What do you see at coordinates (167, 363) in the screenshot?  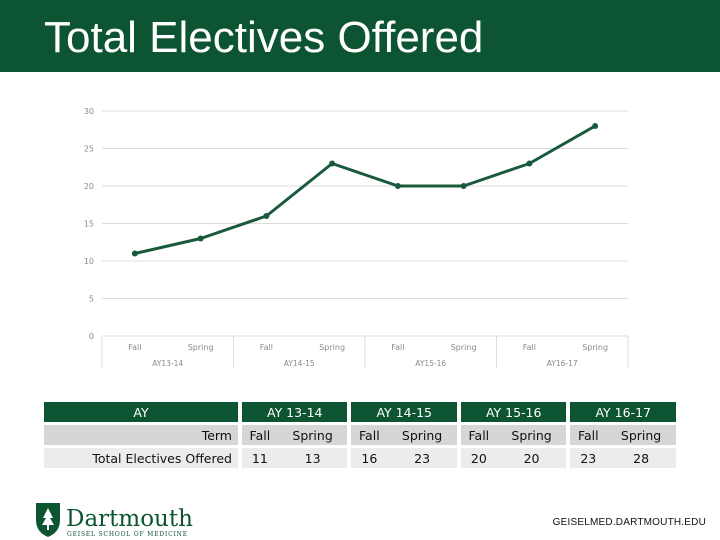 I see `x-group-label: AY13-14` at bounding box center [167, 363].